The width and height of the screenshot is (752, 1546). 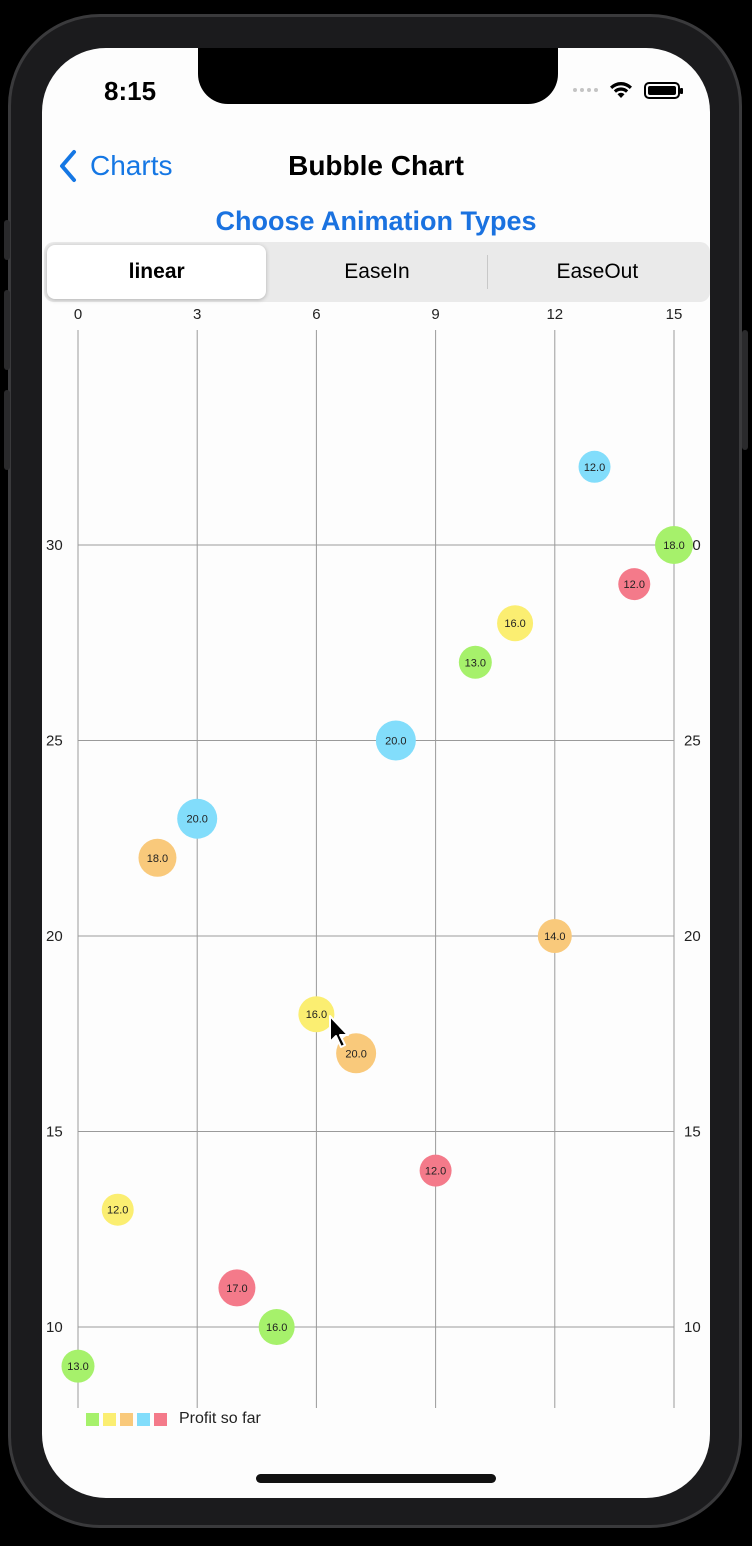 I want to click on navigation-bar: Charts Bubble Chart, so click(x=376, y=166).